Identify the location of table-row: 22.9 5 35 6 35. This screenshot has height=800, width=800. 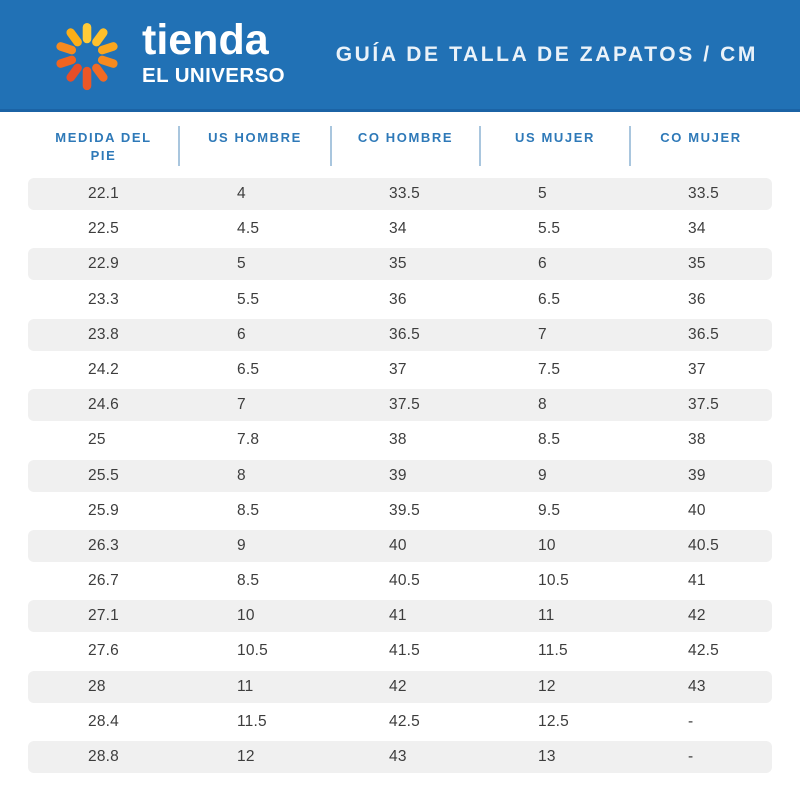
(400, 264).